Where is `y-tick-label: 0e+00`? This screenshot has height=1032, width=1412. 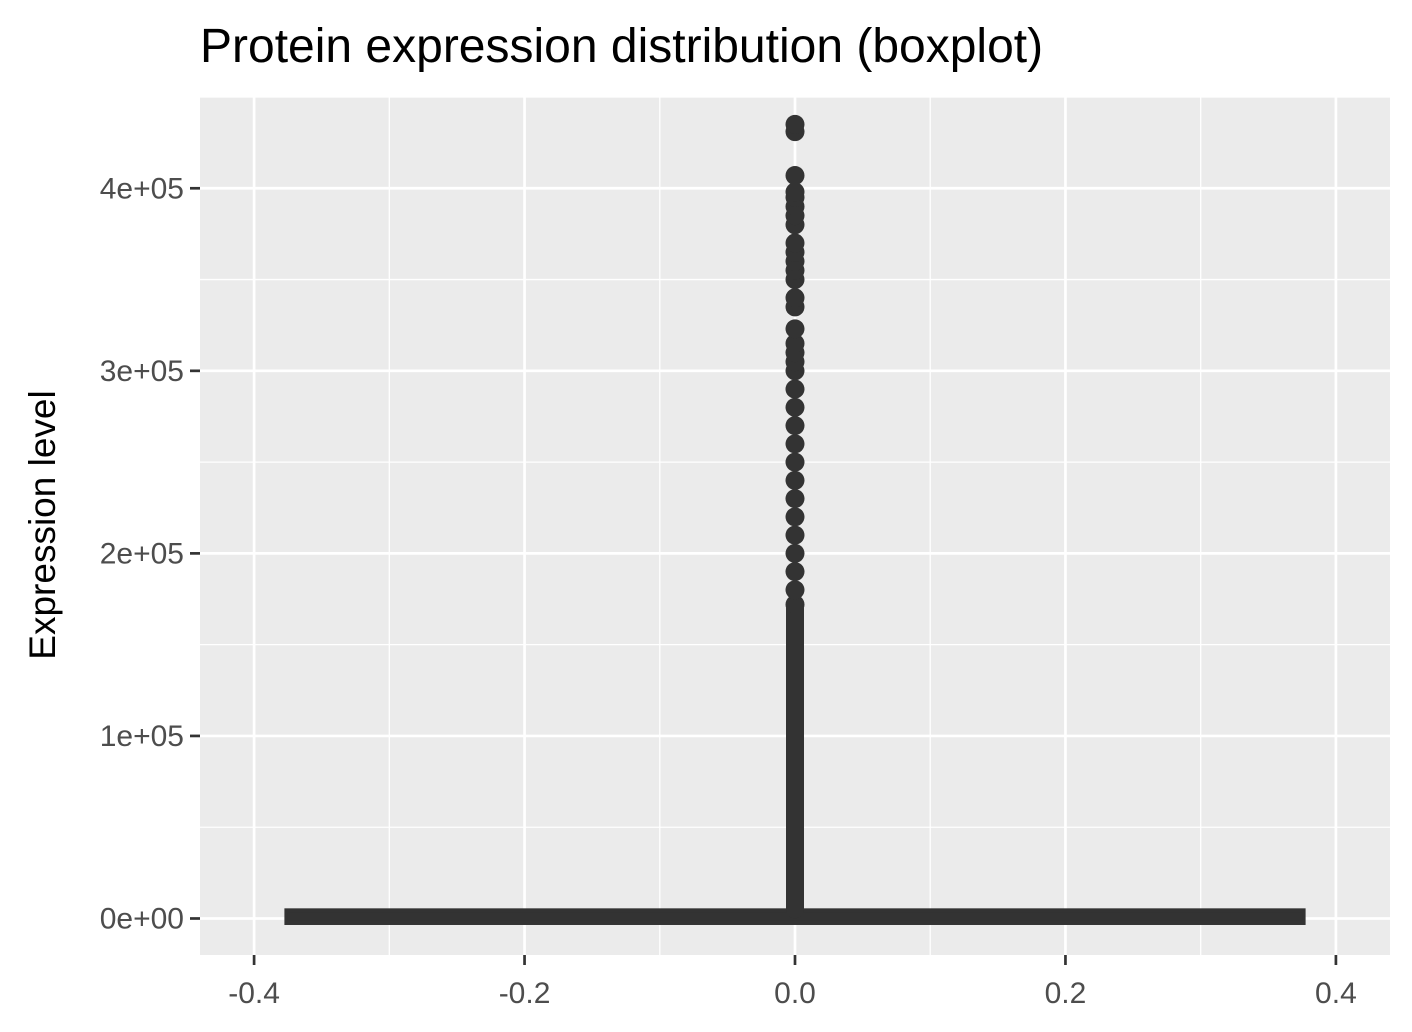 y-tick-label: 0e+00 is located at coordinates (142, 918).